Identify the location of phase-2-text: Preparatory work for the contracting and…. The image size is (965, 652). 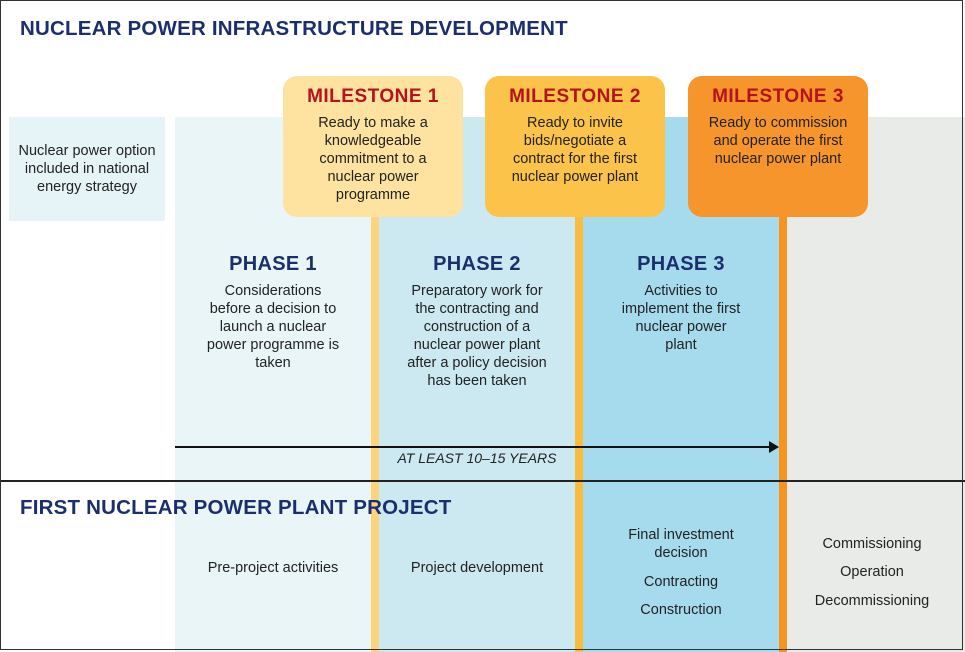
(477, 336).